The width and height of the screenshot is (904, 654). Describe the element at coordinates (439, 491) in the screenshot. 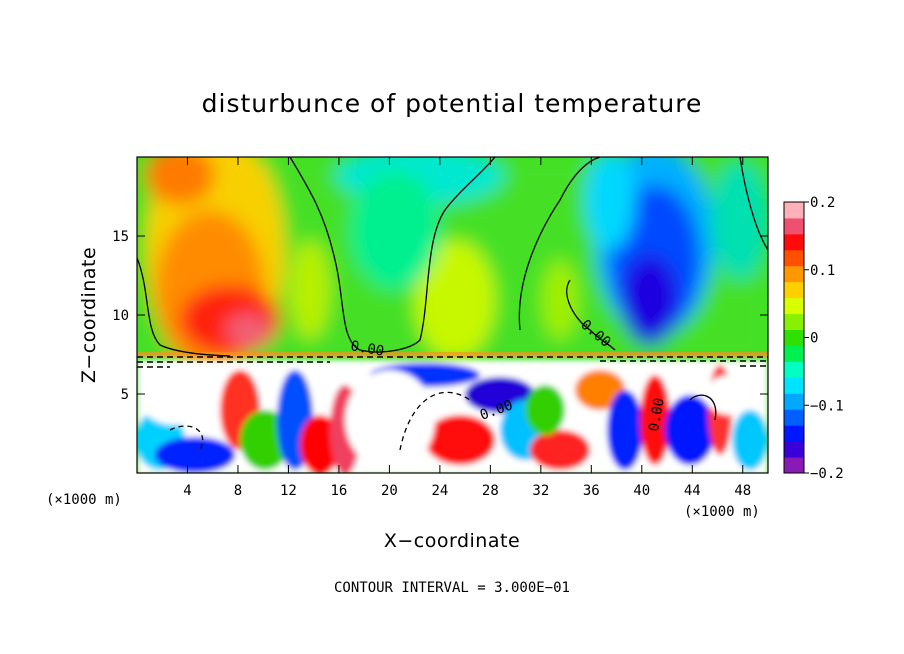

I see `x-tick-label: 24` at that location.